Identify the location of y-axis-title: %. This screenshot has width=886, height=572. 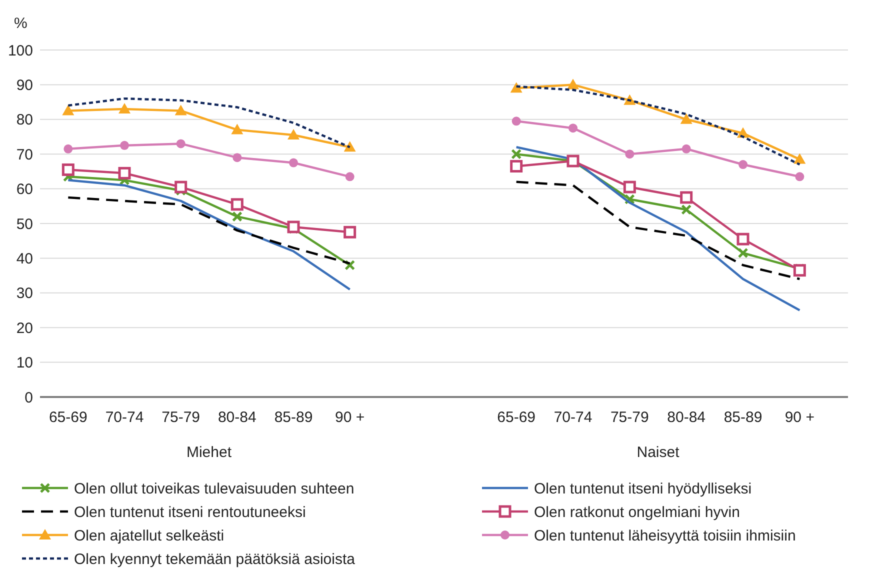
(21, 23).